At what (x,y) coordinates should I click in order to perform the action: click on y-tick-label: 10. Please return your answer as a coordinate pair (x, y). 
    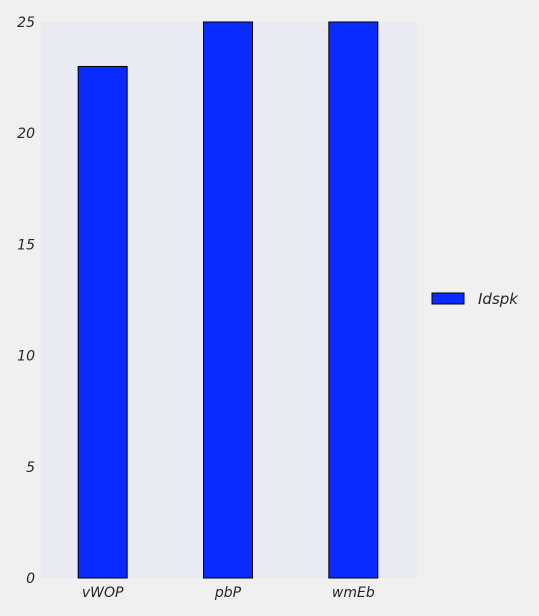
    Looking at the image, I should click on (26, 357).